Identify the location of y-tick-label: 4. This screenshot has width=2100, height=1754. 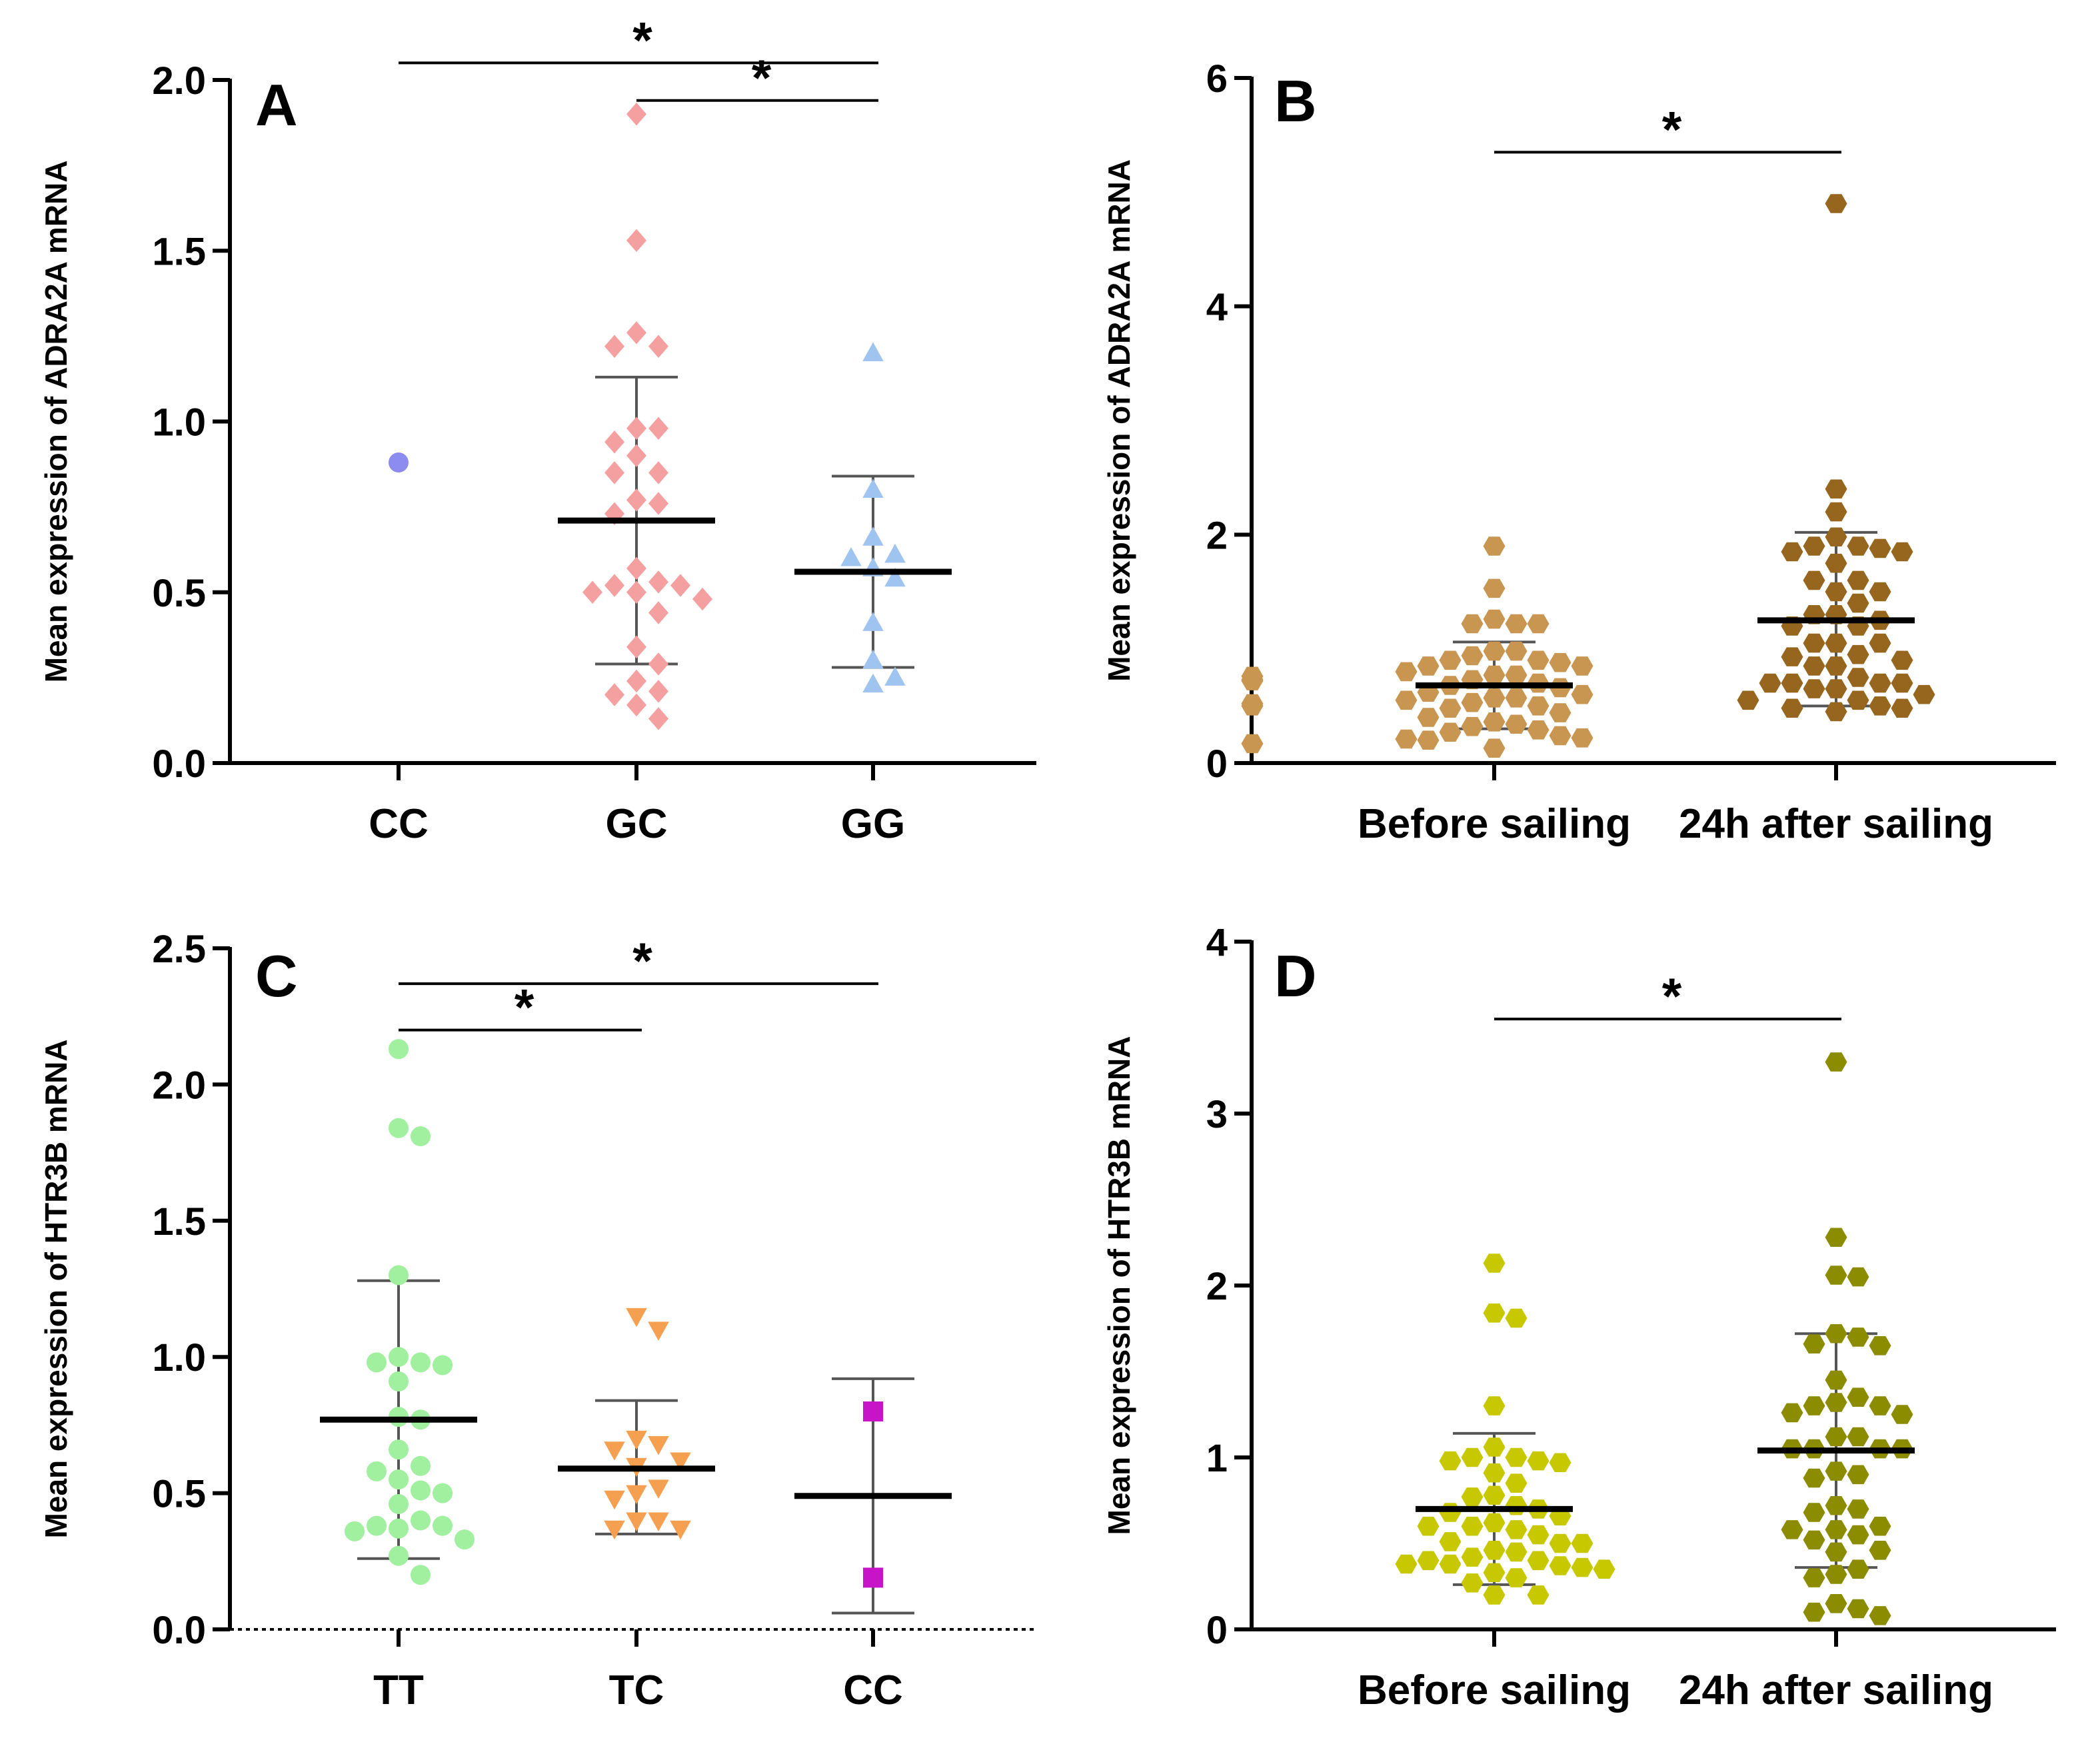
(1217, 307).